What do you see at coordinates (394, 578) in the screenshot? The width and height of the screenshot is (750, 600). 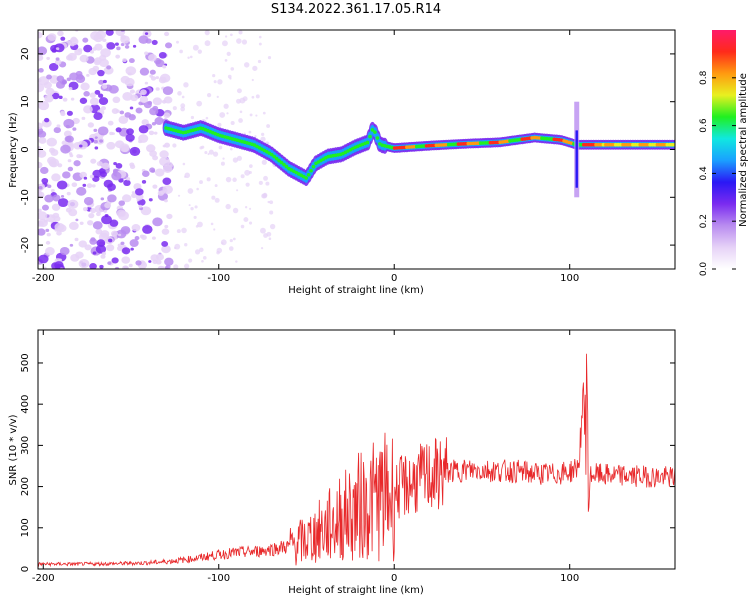 I see `x-tick-label: 0` at bounding box center [394, 578].